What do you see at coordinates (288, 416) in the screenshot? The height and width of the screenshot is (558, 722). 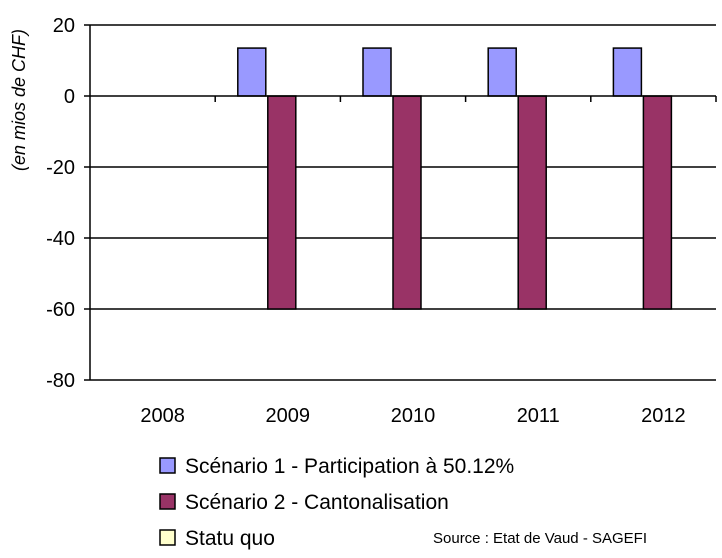 I see `x-tick-label: 2009` at bounding box center [288, 416].